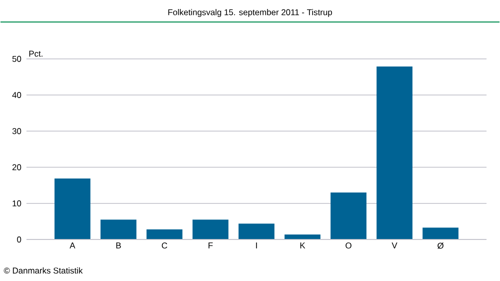  I want to click on y-tick-label: 50, so click(17, 59).